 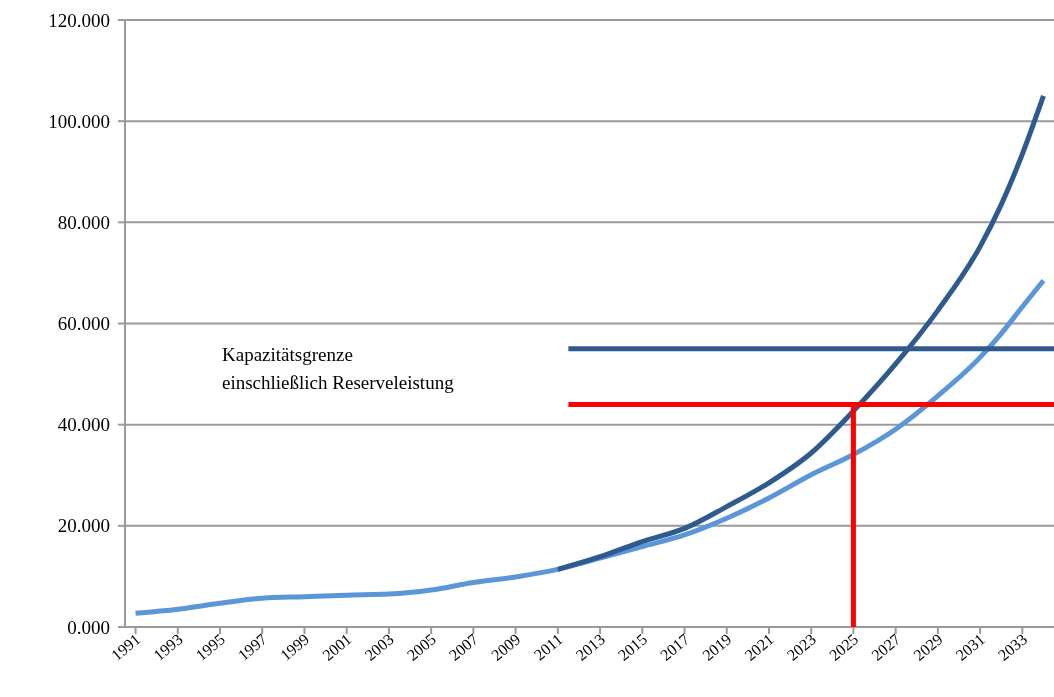 I want to click on x-tick-label: 2033, so click(x=1012, y=647).